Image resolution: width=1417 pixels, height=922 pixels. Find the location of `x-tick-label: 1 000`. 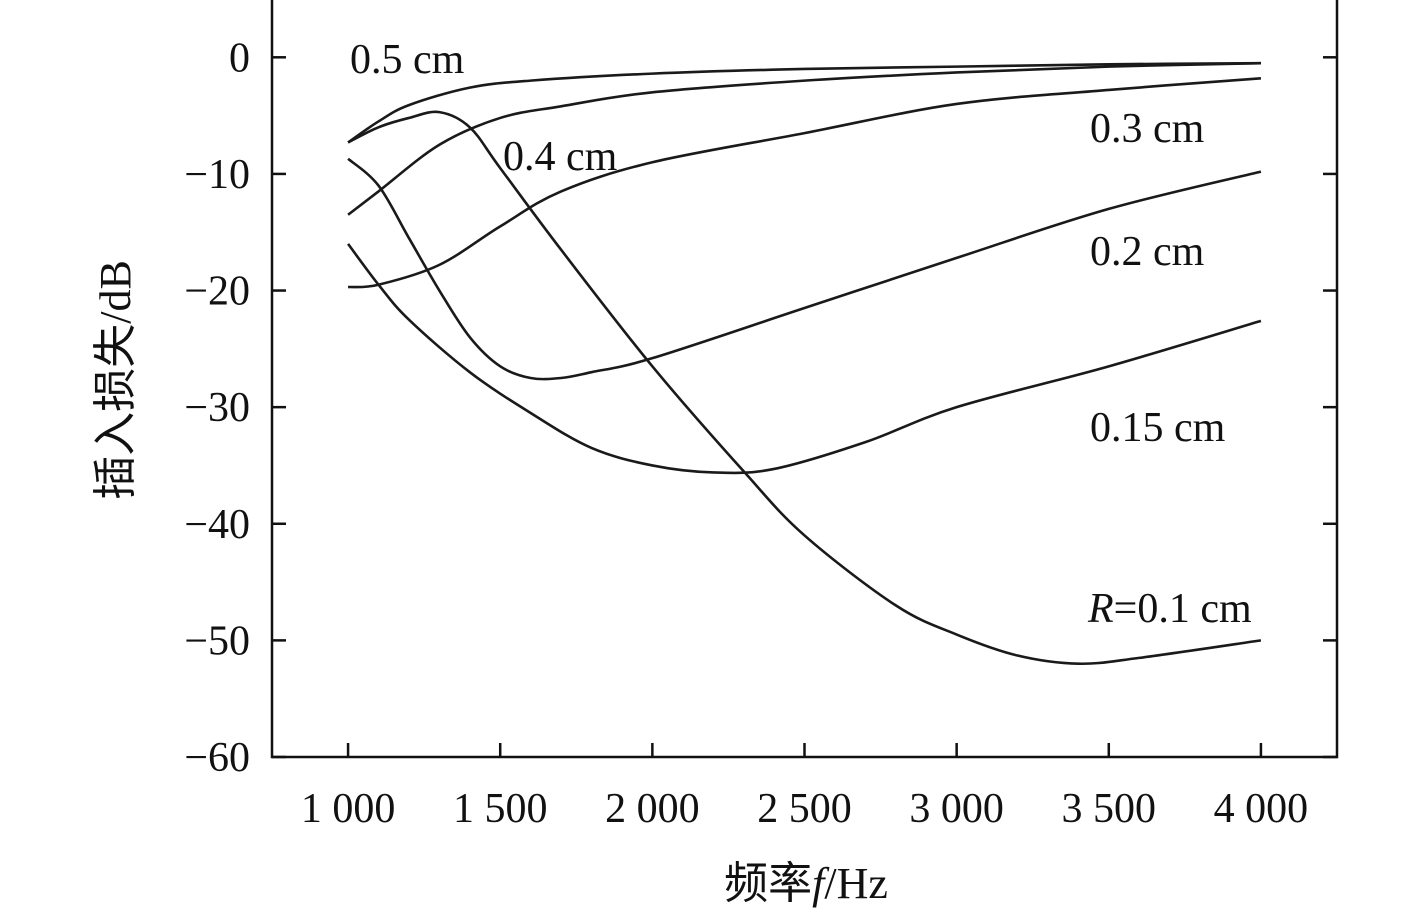

x-tick-label: 1 000 is located at coordinates (348, 809).